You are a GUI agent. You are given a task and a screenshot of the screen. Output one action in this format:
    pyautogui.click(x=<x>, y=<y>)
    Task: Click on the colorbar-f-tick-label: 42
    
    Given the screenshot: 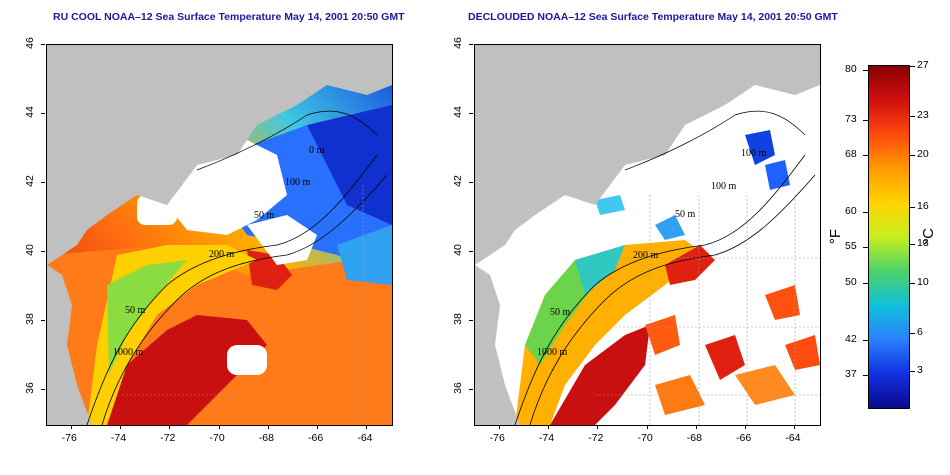 What is the action you would take?
    pyautogui.click(x=851, y=339)
    